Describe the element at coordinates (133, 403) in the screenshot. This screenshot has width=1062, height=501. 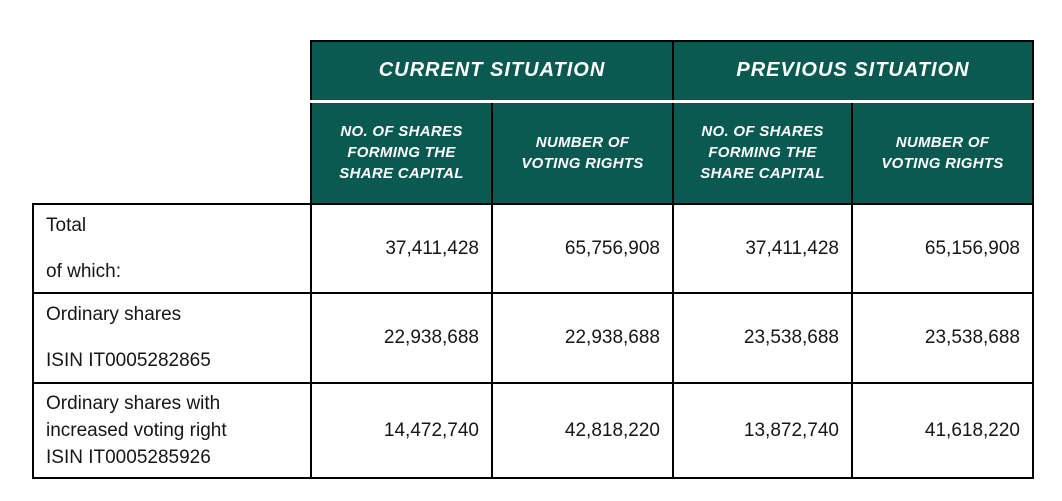
I see `row-label-line: Ordinary shares with` at that location.